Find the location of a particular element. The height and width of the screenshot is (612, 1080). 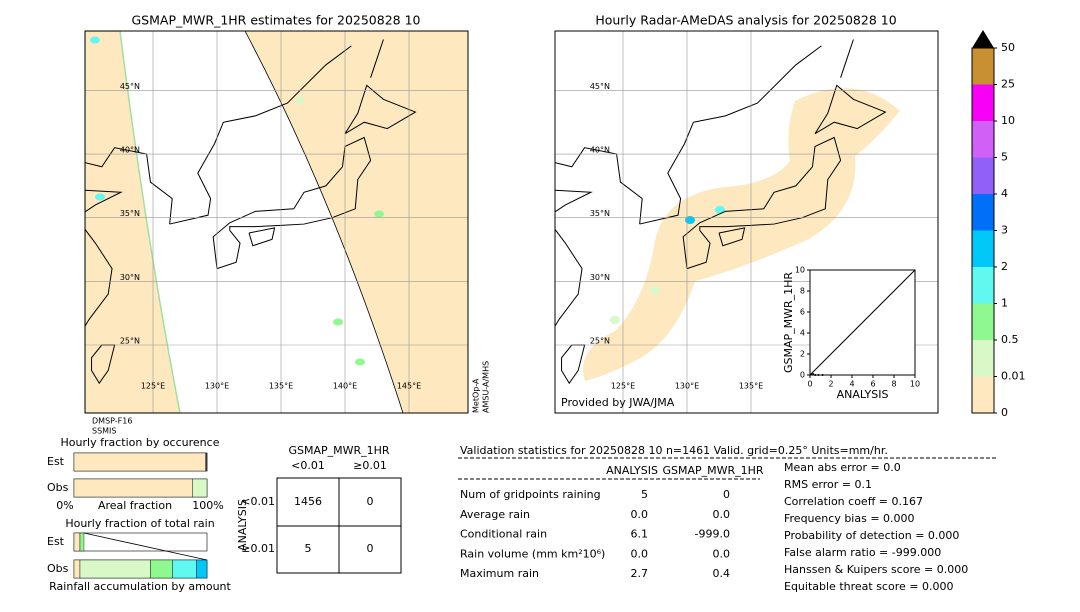

lon-label: 140°E is located at coordinates (345, 386).